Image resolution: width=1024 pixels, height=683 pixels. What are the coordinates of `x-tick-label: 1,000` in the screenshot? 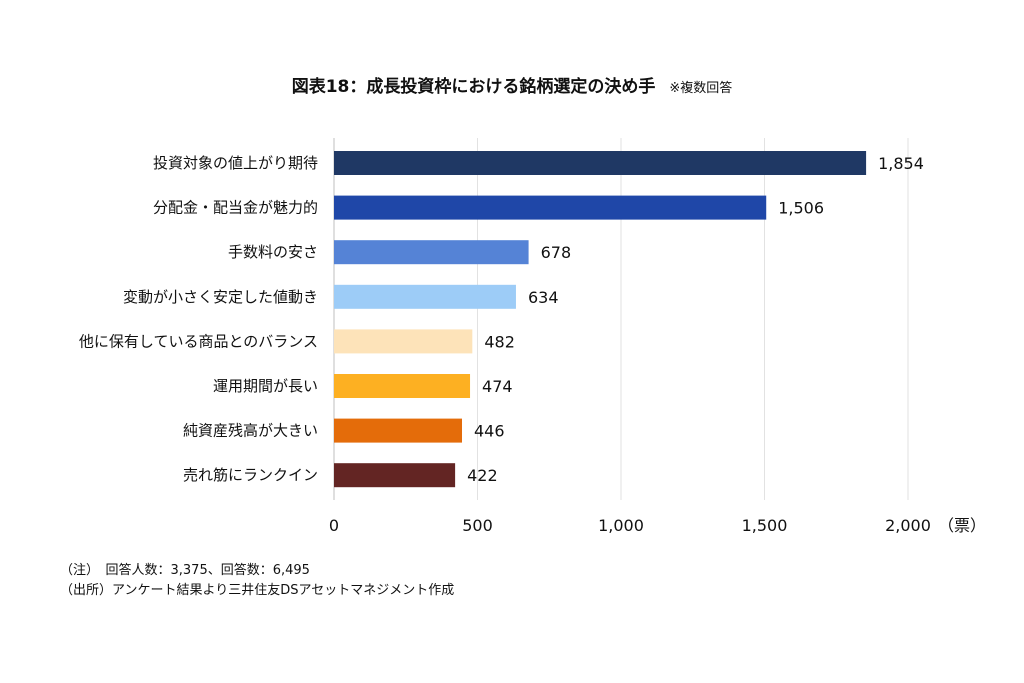 It's located at (621, 525).